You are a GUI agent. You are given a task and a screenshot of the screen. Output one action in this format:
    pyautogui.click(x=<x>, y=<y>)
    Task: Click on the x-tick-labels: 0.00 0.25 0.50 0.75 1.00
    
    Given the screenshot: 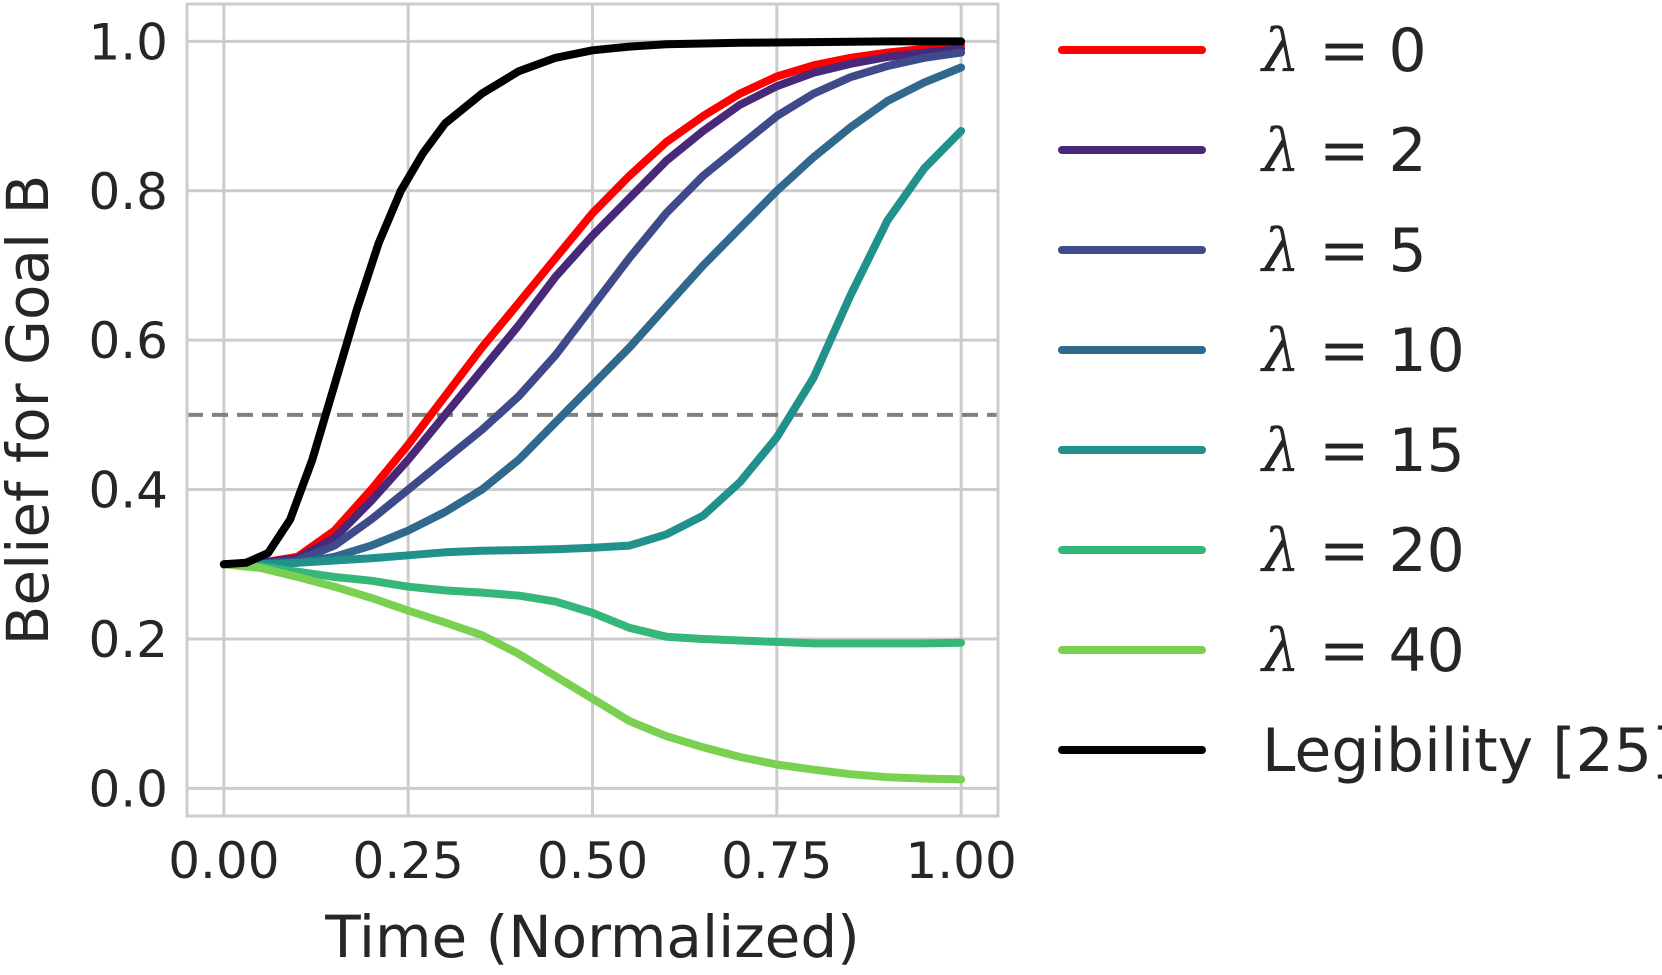 What is the action you would take?
    pyautogui.click(x=592, y=861)
    